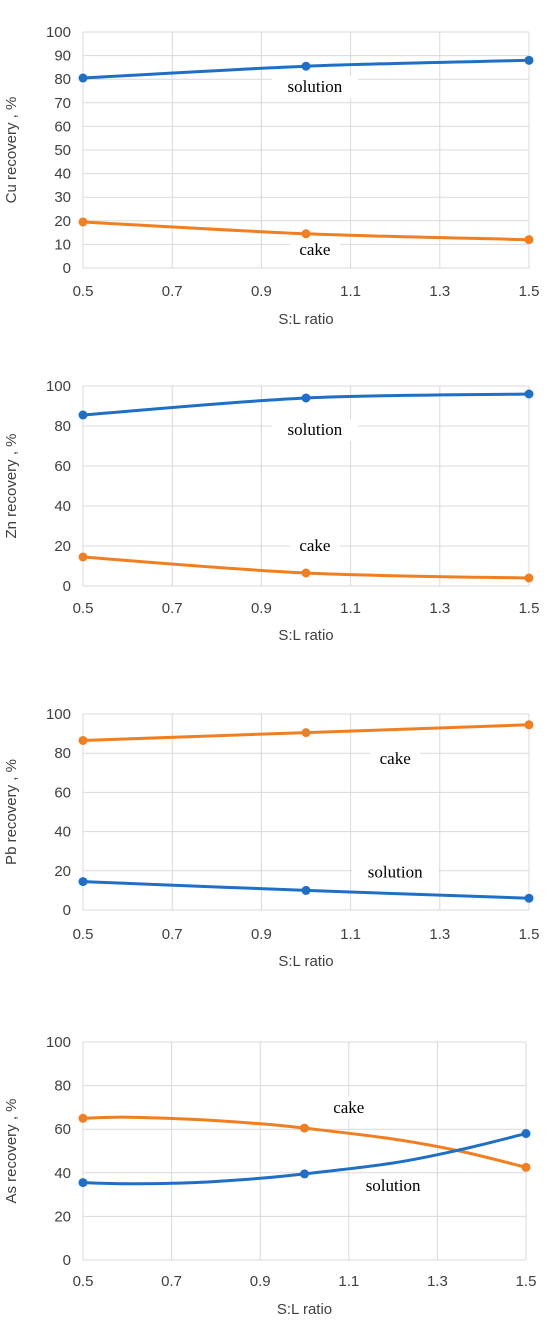  What do you see at coordinates (11, 150) in the screenshot?
I see `y-axis-title: Cu recovery , %` at bounding box center [11, 150].